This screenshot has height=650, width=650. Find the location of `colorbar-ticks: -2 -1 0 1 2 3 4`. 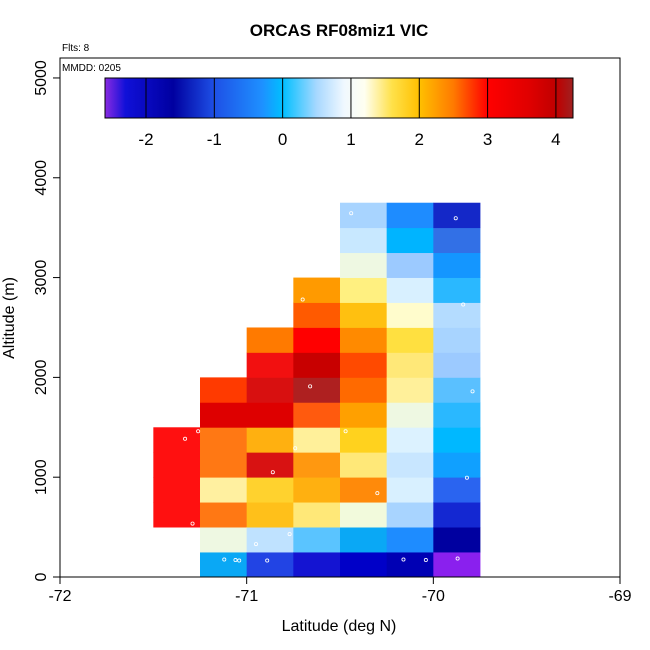

colorbar-ticks: -2 -1 0 1 2 3 4 is located at coordinates (349, 113).